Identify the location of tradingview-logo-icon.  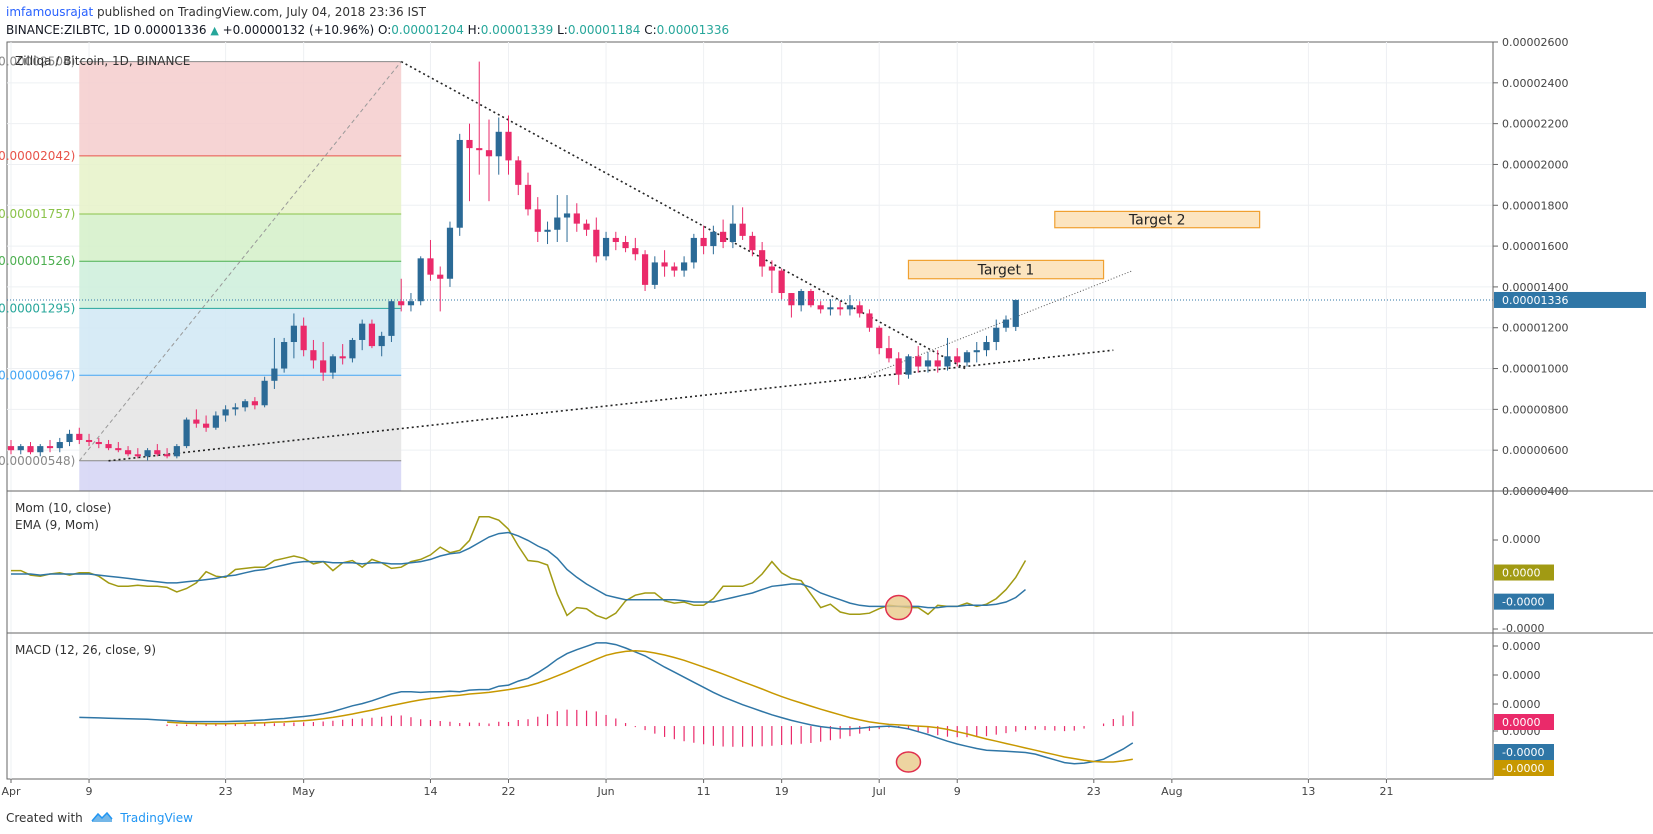
(102, 819).